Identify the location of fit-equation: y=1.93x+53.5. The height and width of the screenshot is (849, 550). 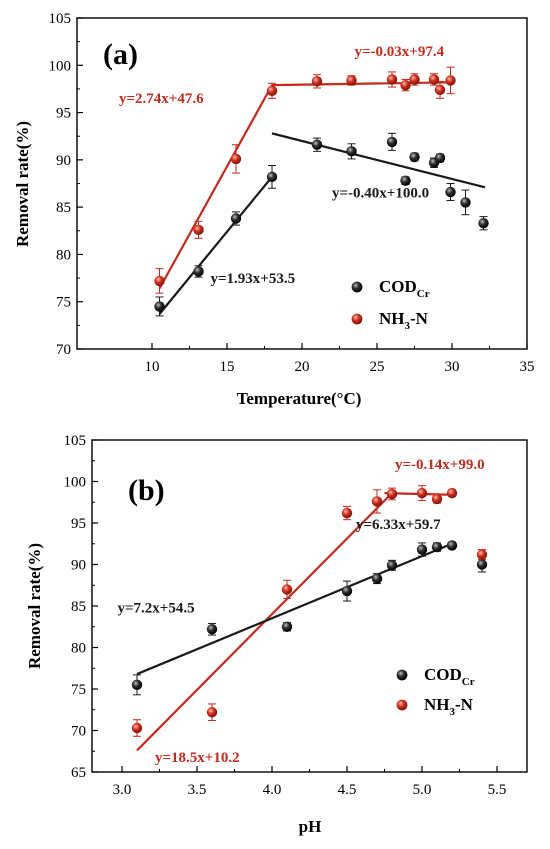
(253, 279).